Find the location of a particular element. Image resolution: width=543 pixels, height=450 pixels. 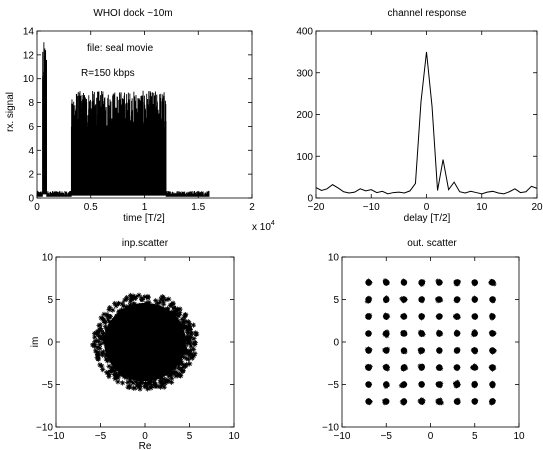

x-axis-label: time [T/2] is located at coordinates (144, 218).